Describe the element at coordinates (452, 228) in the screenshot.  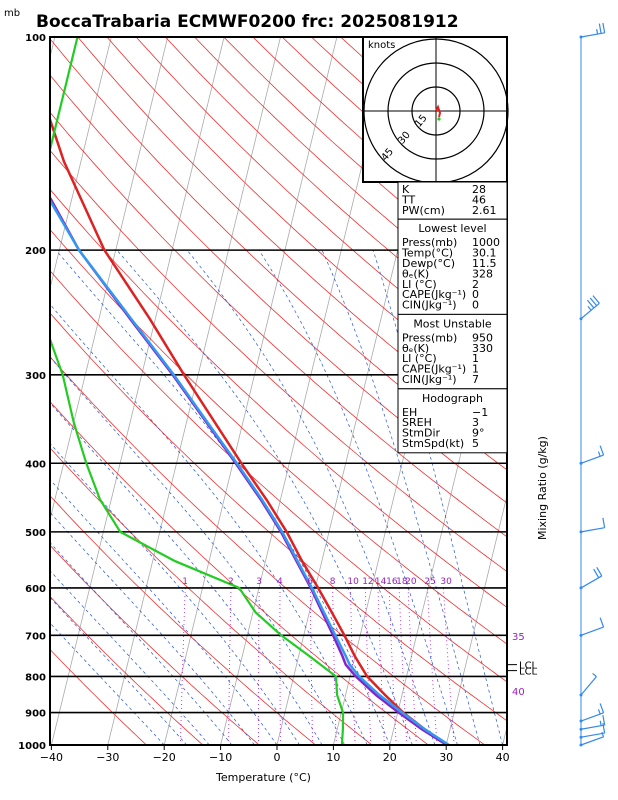
I see `section-header: Lowest level` at that location.